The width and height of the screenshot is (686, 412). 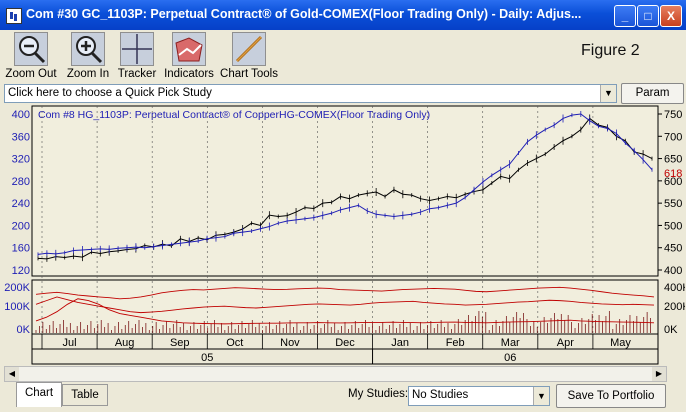 What do you see at coordinates (673, 271) in the screenshot?
I see `right-axis-tick-label: 400` at bounding box center [673, 271].